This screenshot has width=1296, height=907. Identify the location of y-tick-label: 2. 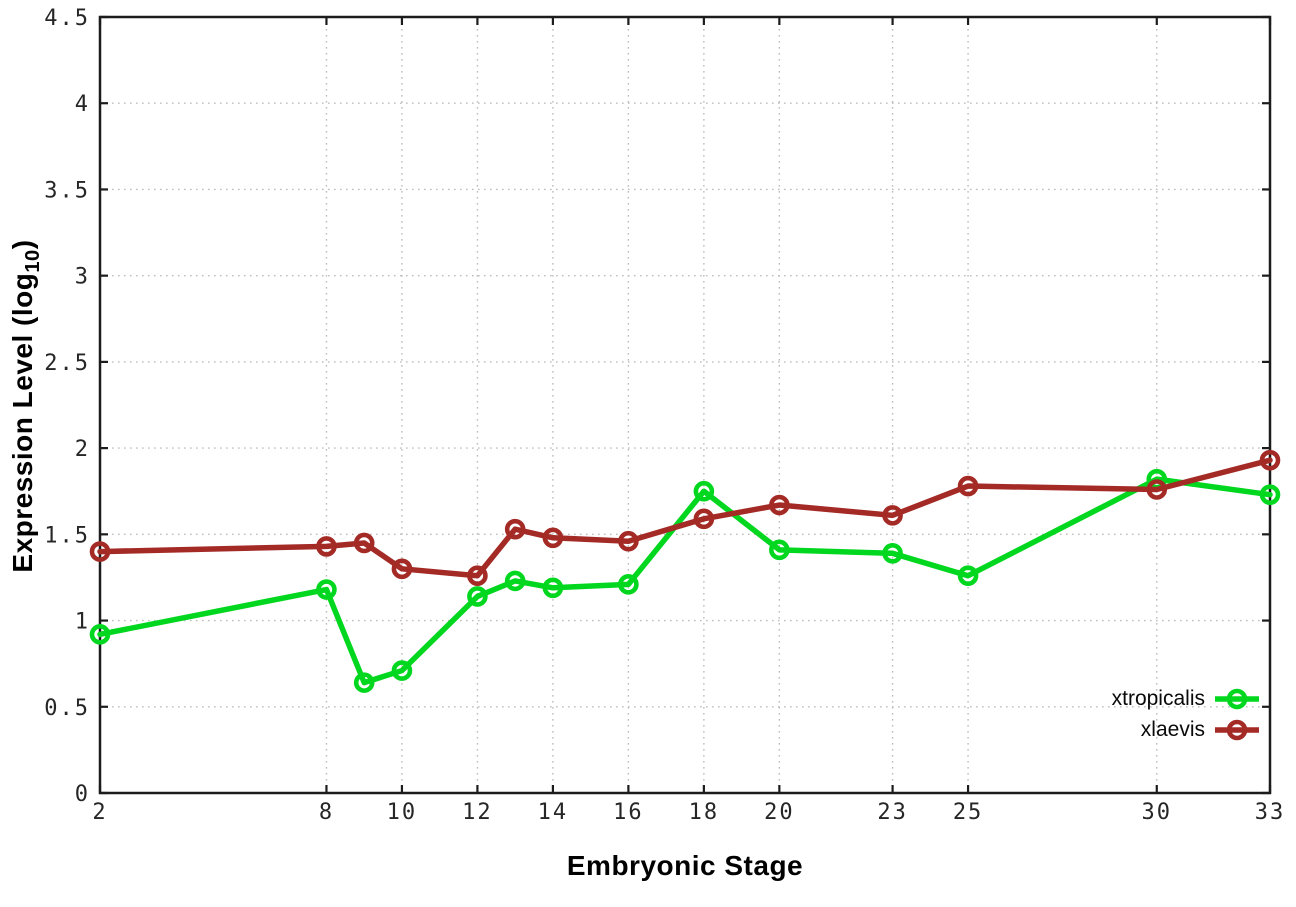
(82, 449).